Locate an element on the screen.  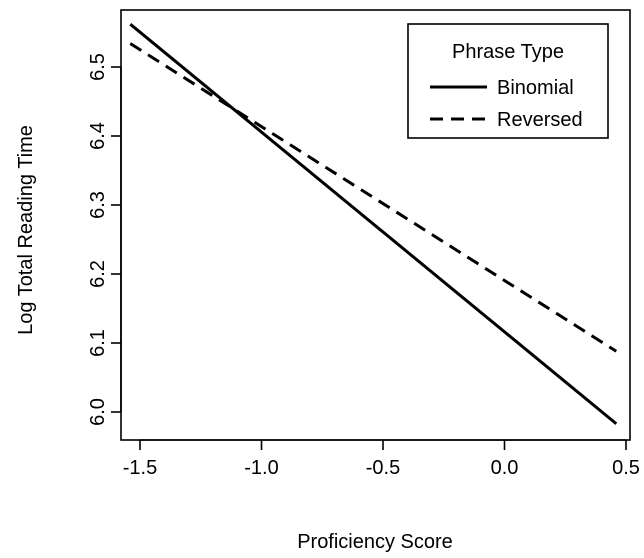
x-axis: -1.5 -1.0 -0.5 0.0 0.5 is located at coordinates (381, 459).